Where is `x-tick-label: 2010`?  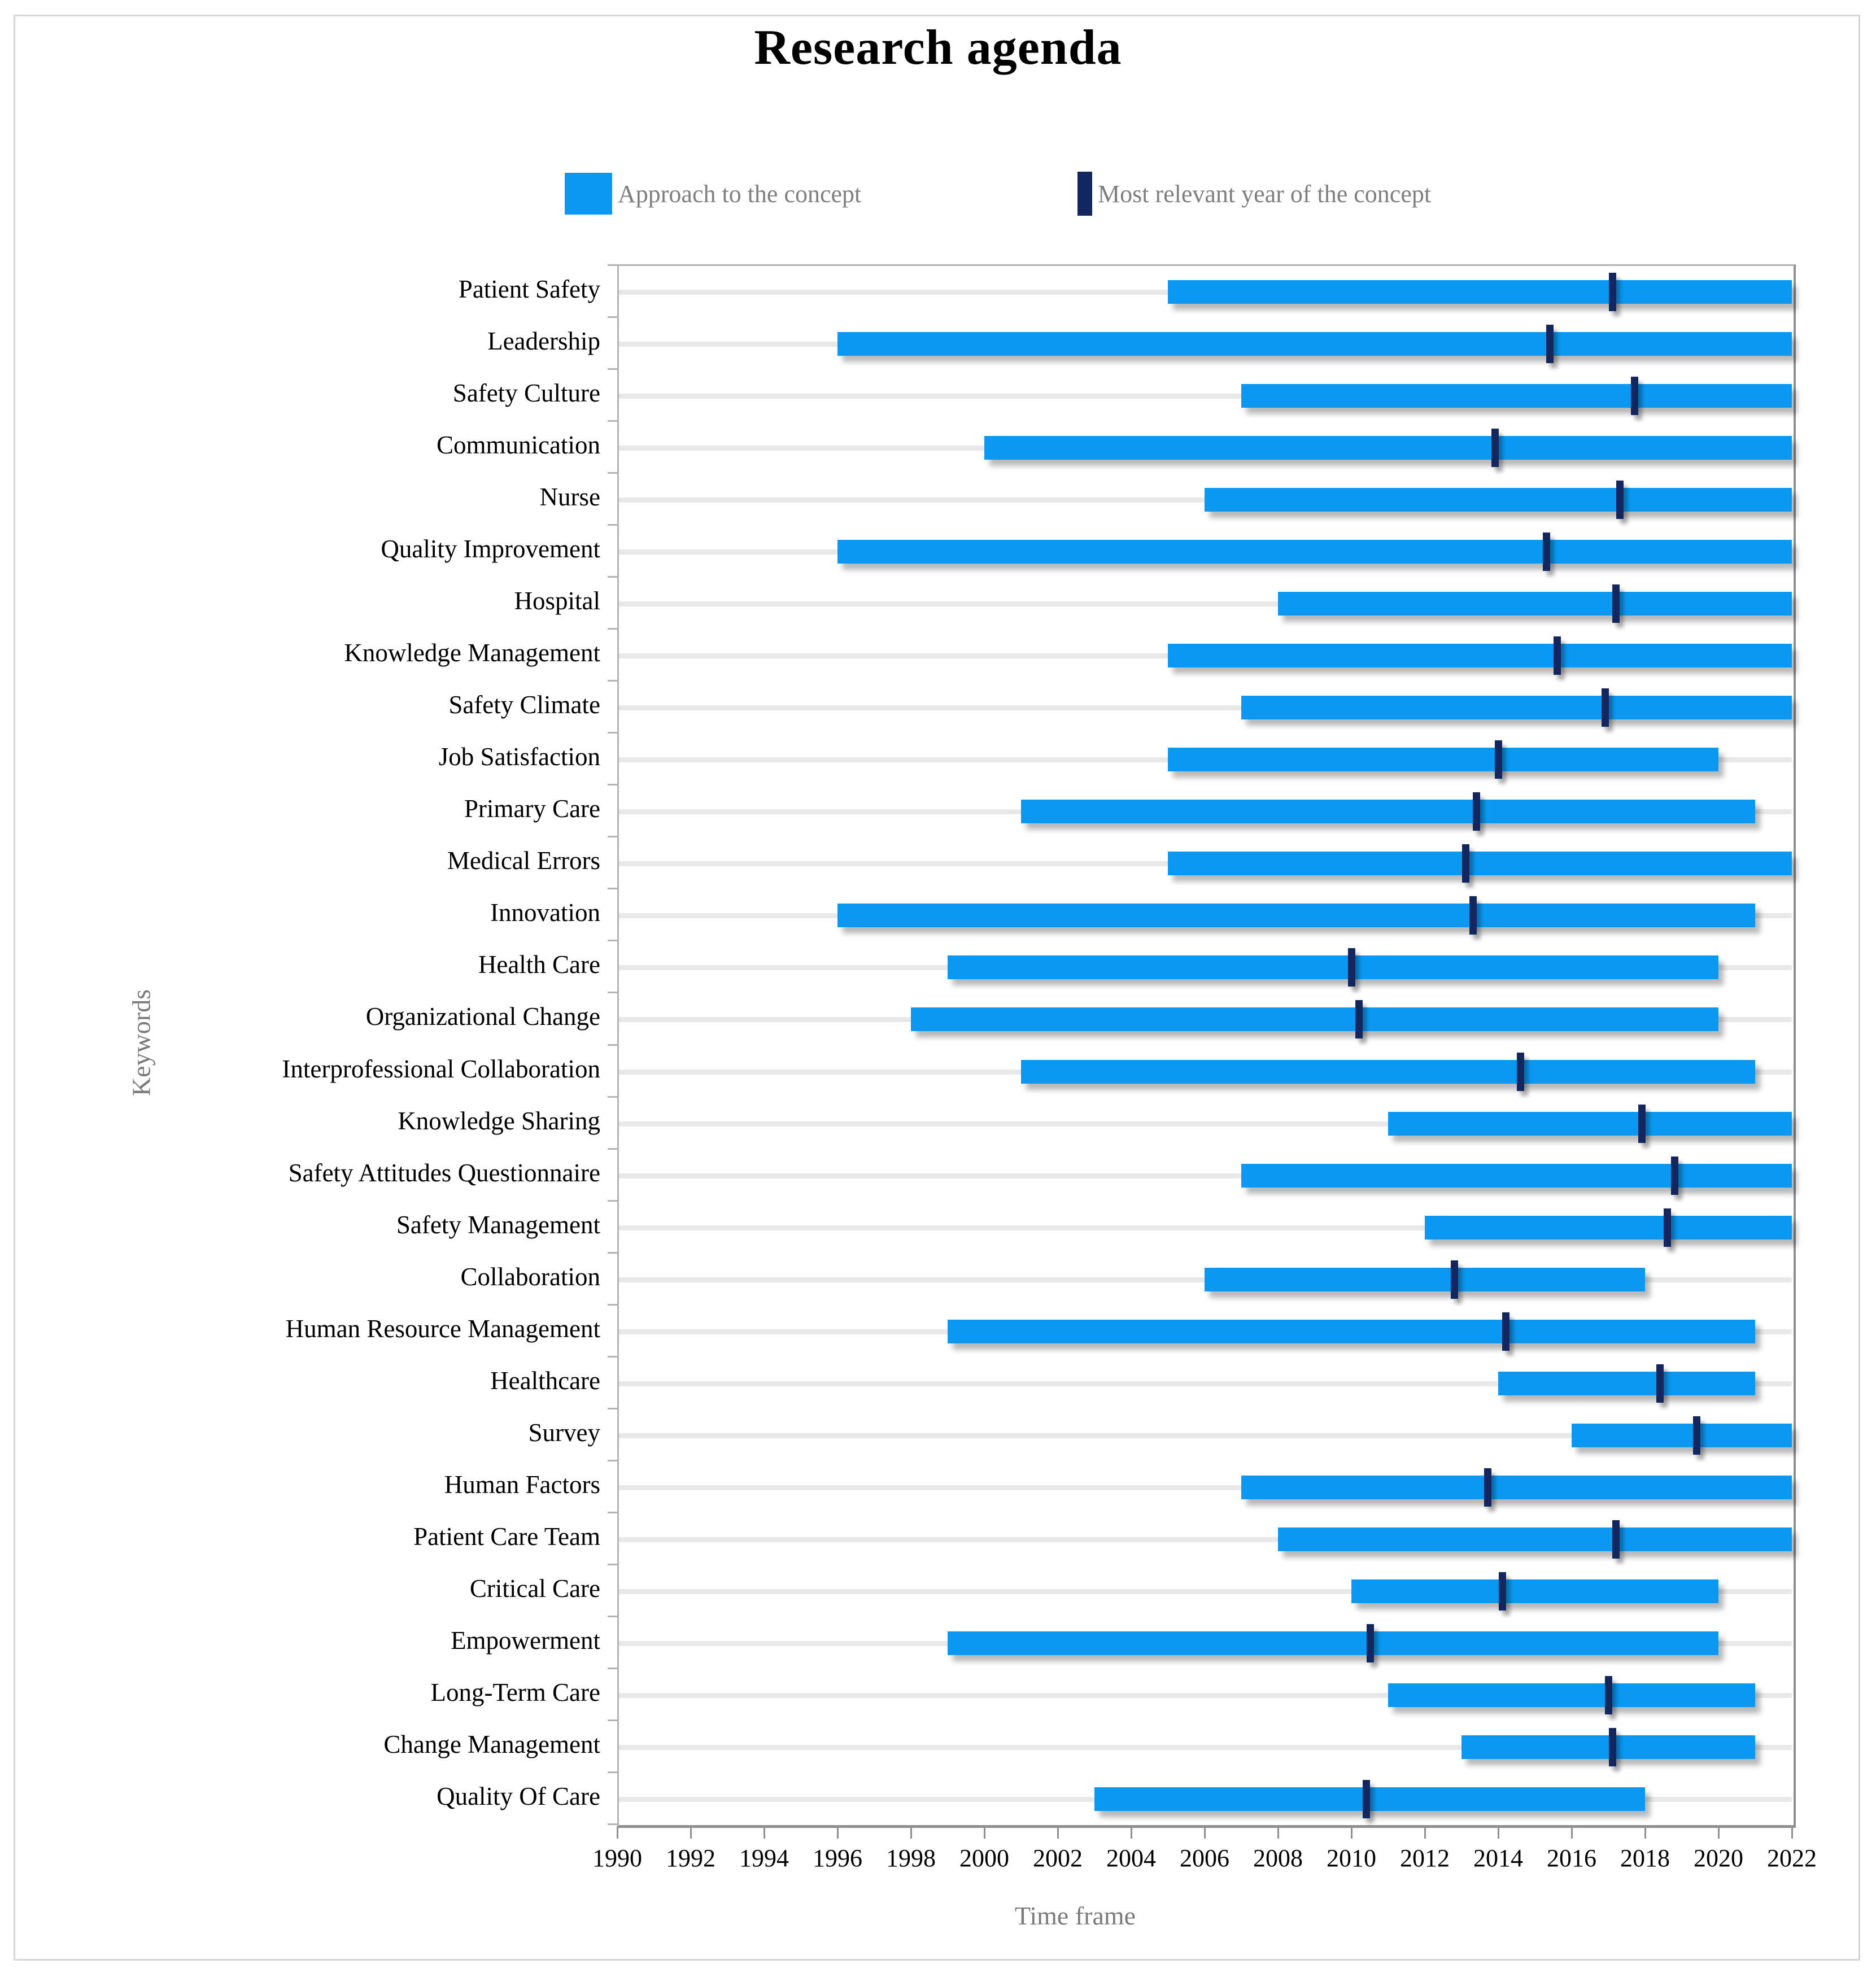 x-tick-label: 2010 is located at coordinates (1351, 1858).